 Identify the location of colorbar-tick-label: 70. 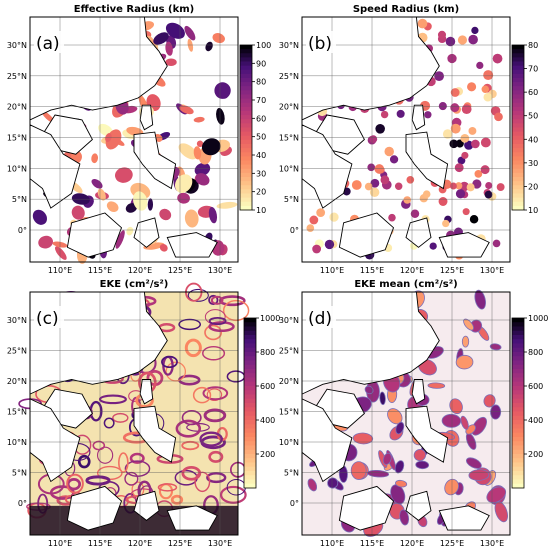
(261, 100).